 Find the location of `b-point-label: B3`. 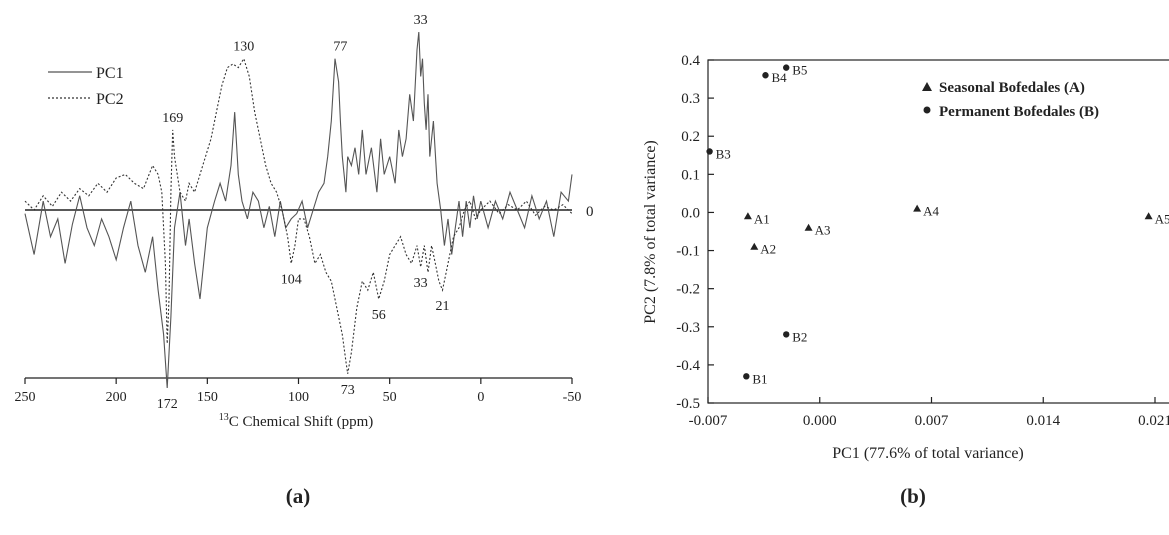

b-point-label: B3 is located at coordinates (723, 153).